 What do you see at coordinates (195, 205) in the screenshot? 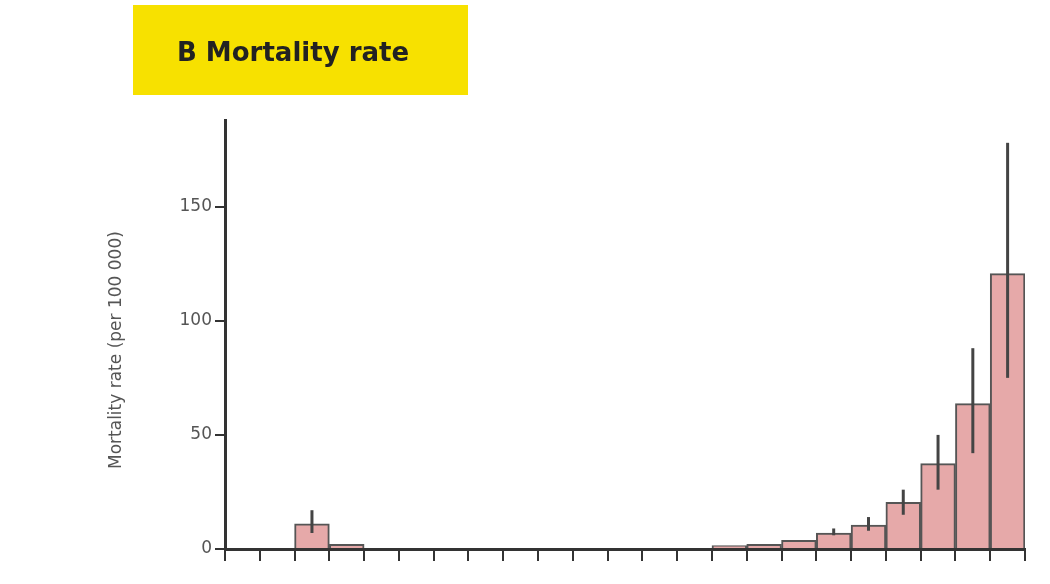
I see `y-tick-label: 150` at bounding box center [195, 205].